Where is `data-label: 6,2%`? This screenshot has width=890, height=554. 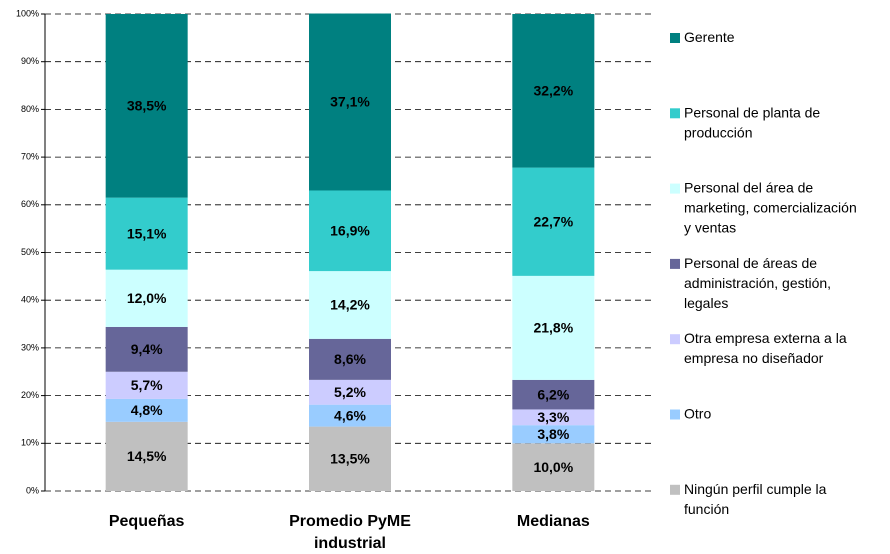 data-label: 6,2% is located at coordinates (553, 394).